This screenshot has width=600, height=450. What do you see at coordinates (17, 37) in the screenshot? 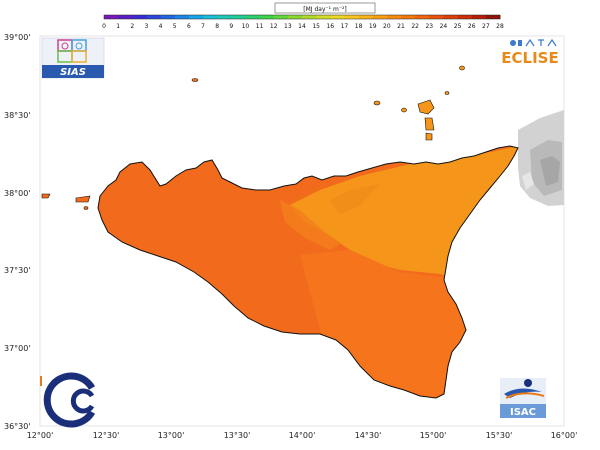
I see `latitude-label: 39°00'` at bounding box center [17, 37].